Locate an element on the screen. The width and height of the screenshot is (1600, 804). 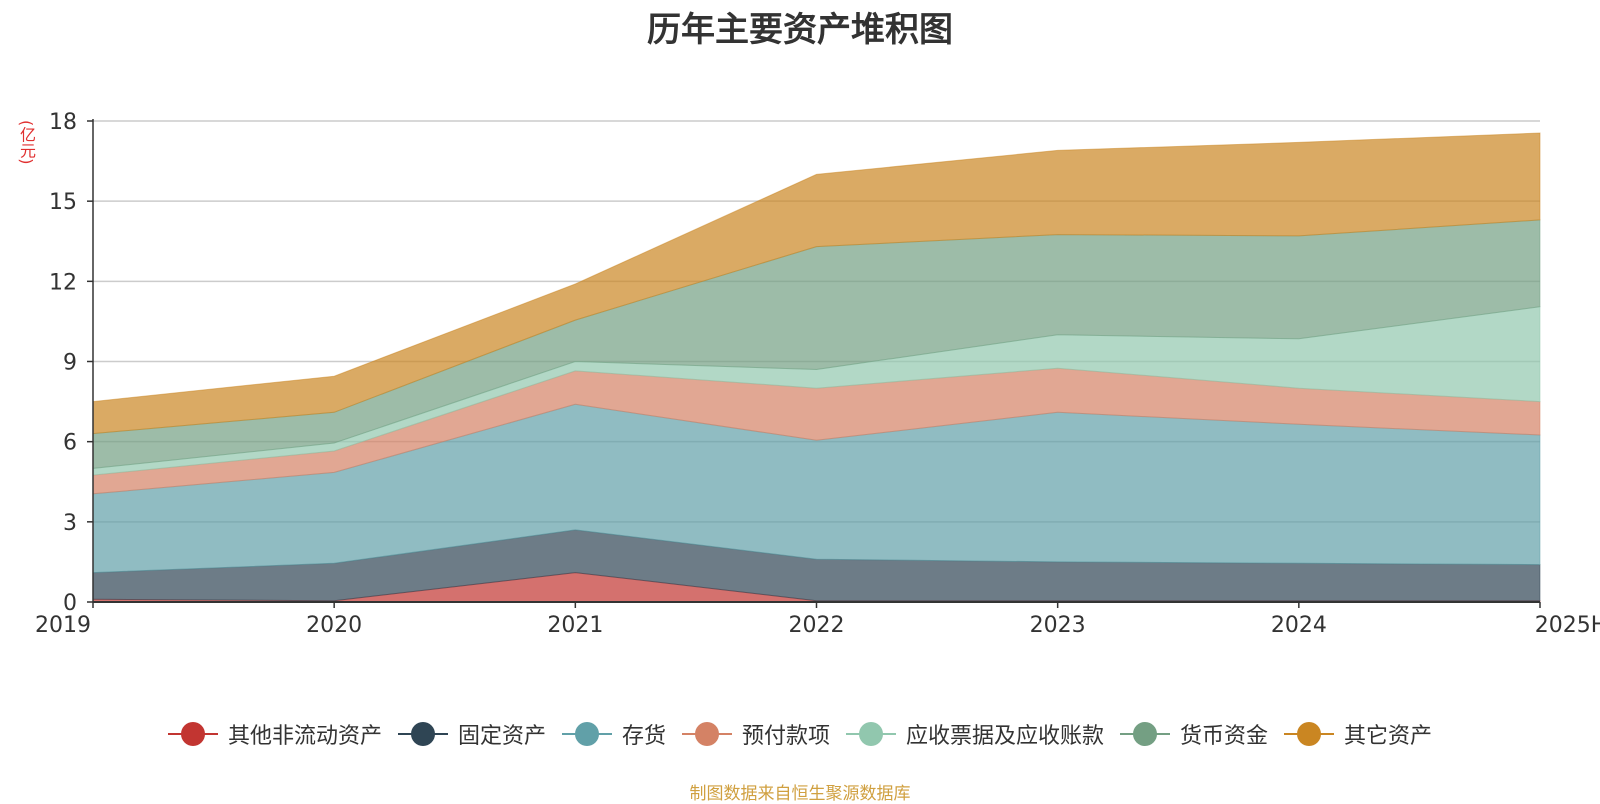
legend-item: 其它资产 is located at coordinates (1358, 734).